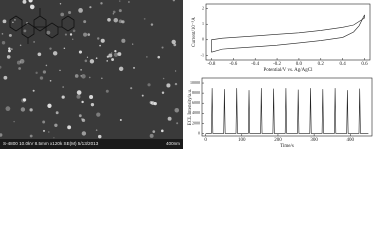  Describe the element at coordinates (287, 107) in the screenshot. I see `plot-frame` at that location.